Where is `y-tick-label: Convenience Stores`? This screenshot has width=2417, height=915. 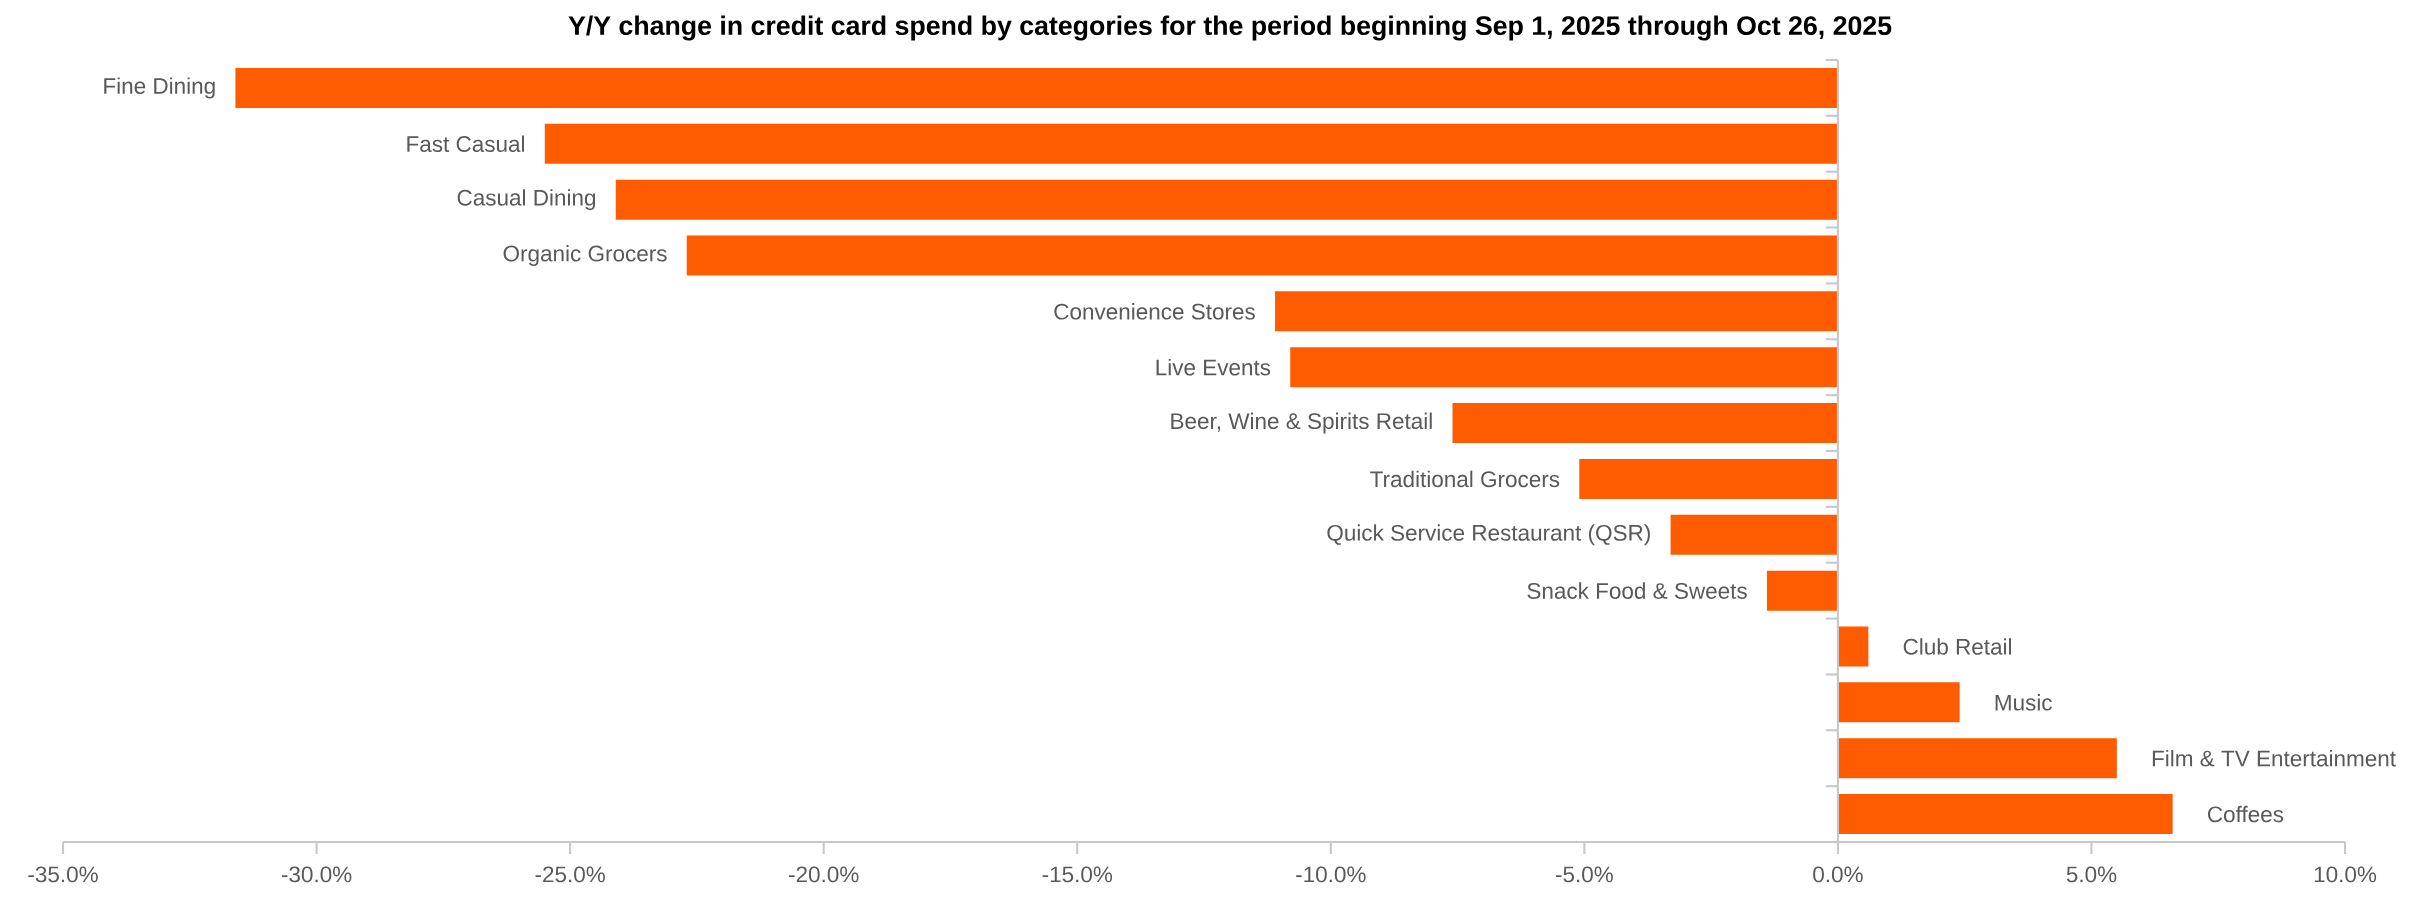 y-tick-label: Convenience Stores is located at coordinates (1154, 311).